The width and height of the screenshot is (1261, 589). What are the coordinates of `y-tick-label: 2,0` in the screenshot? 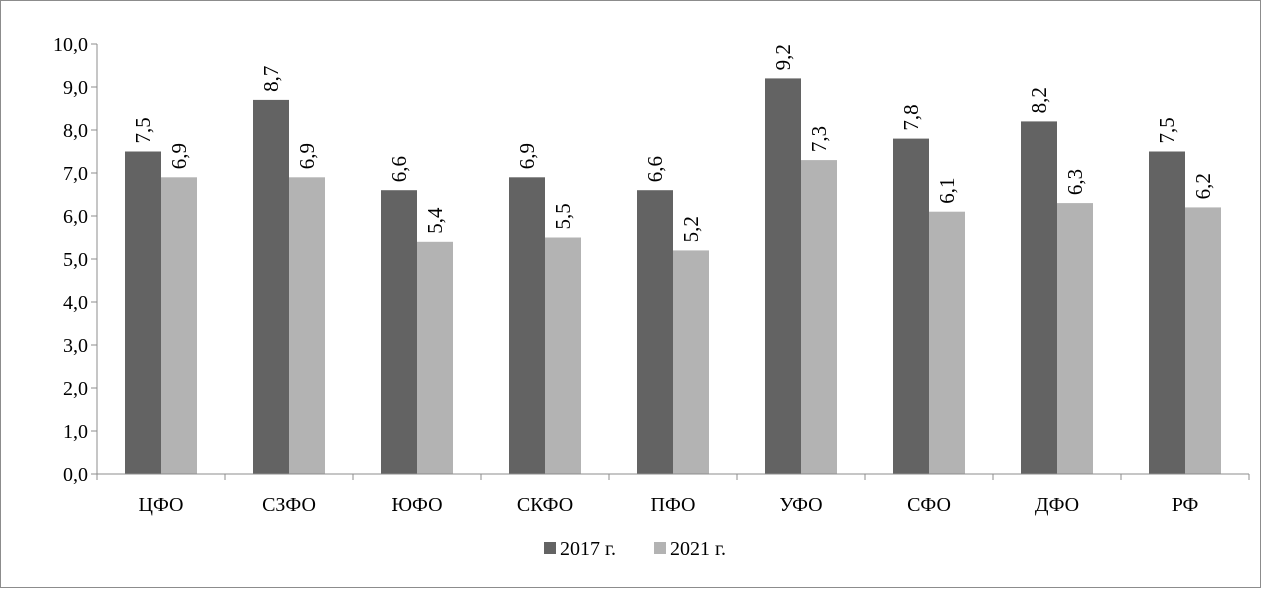 It's located at (75, 389).